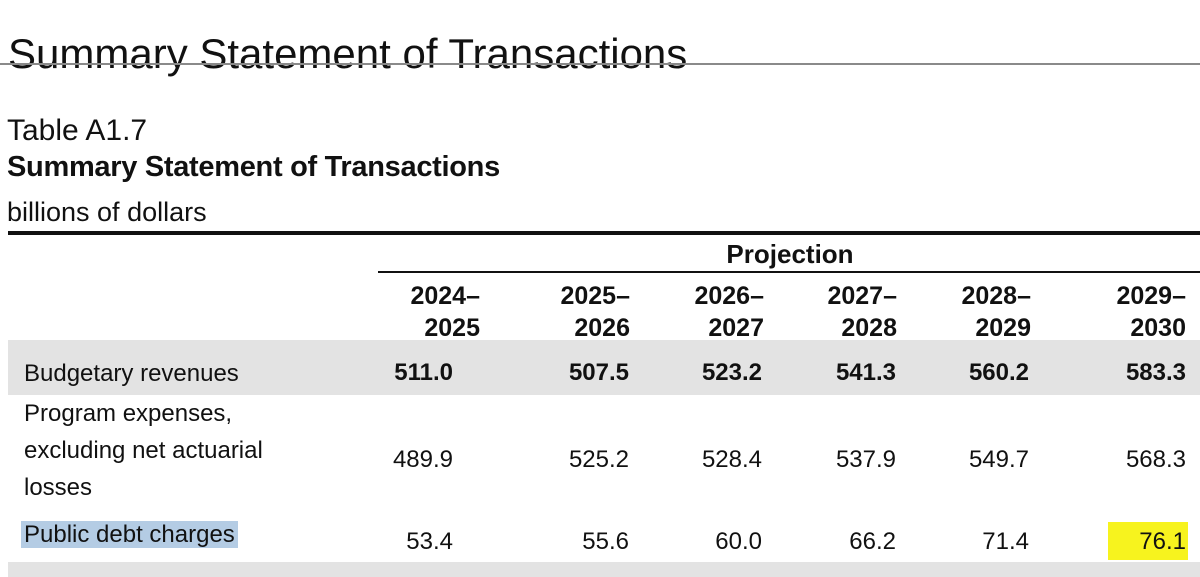 The image size is (1200, 577). I want to click on column-header-line: 2024–, so click(445, 296).